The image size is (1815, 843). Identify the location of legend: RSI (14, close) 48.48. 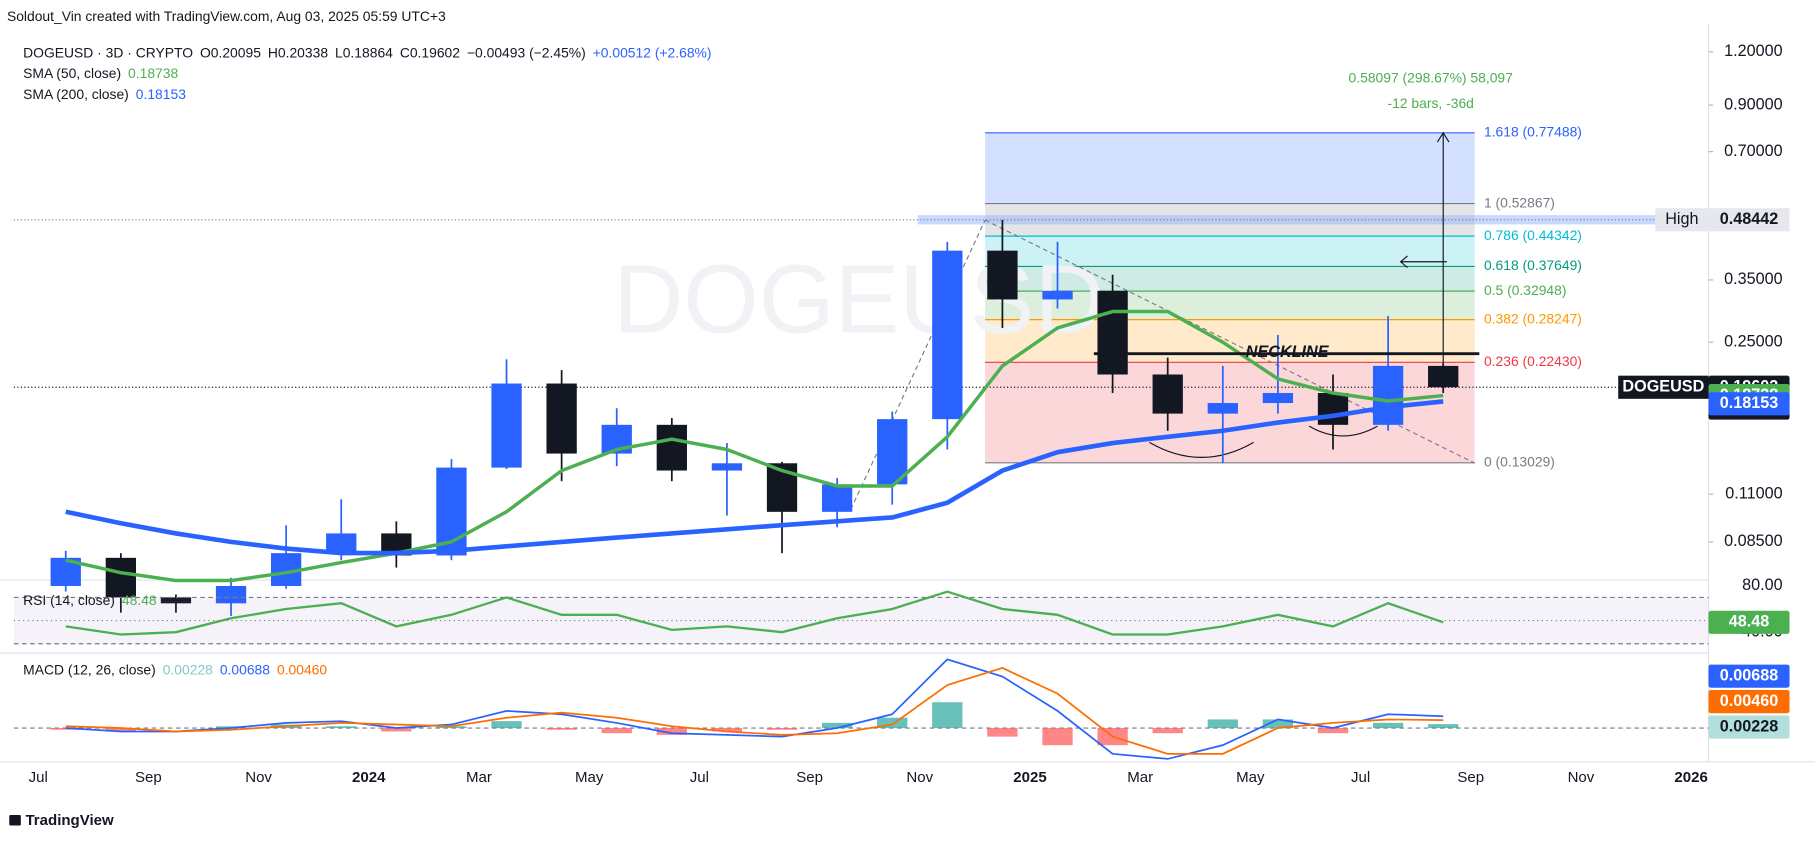
(90, 600).